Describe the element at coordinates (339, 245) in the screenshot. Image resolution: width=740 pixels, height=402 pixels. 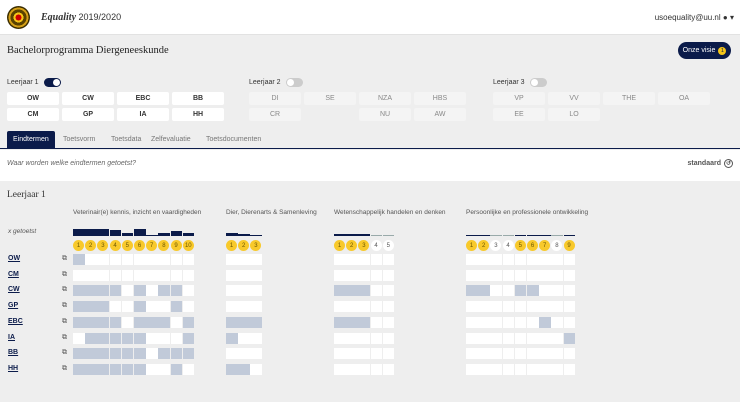
I see `term-badge: 1` at that location.